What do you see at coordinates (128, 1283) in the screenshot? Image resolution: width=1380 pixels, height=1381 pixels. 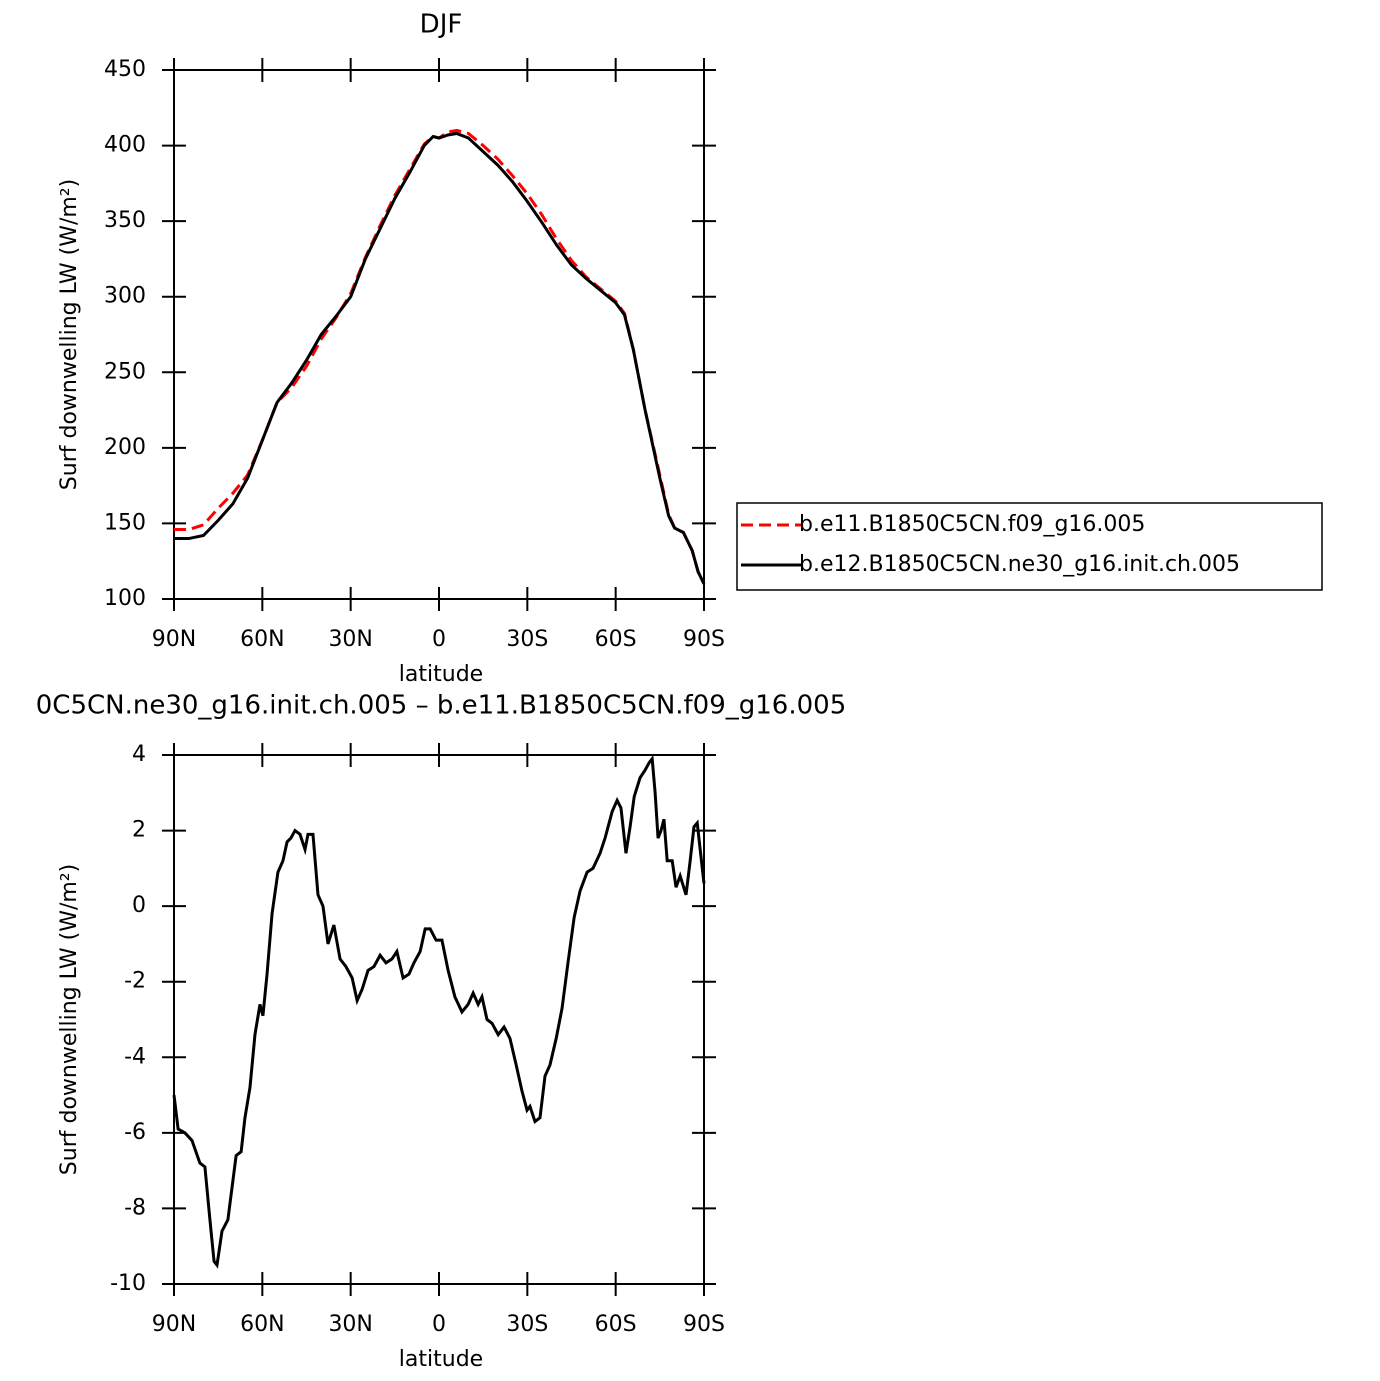 I see `y-tick-label: -10` at bounding box center [128, 1283].